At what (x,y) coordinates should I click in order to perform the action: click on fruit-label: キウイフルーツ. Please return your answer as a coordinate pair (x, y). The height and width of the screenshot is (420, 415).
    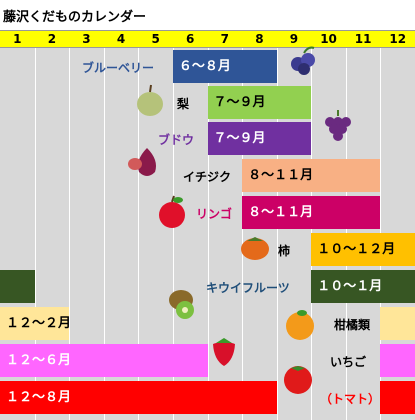
    Looking at the image, I should click on (248, 288).